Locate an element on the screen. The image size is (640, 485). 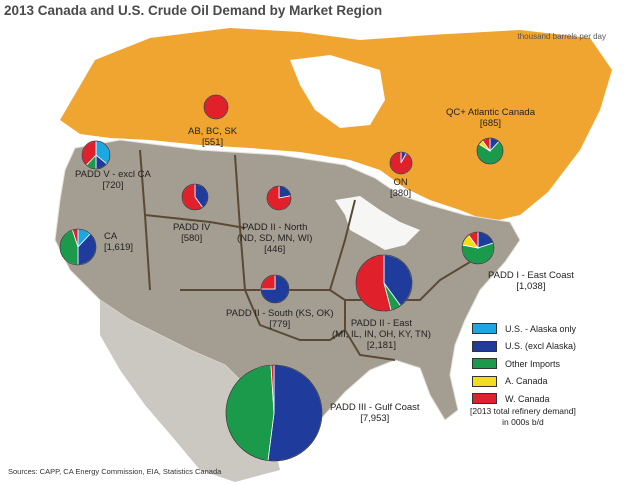
legend-label: A. Canada is located at coordinates (526, 381).